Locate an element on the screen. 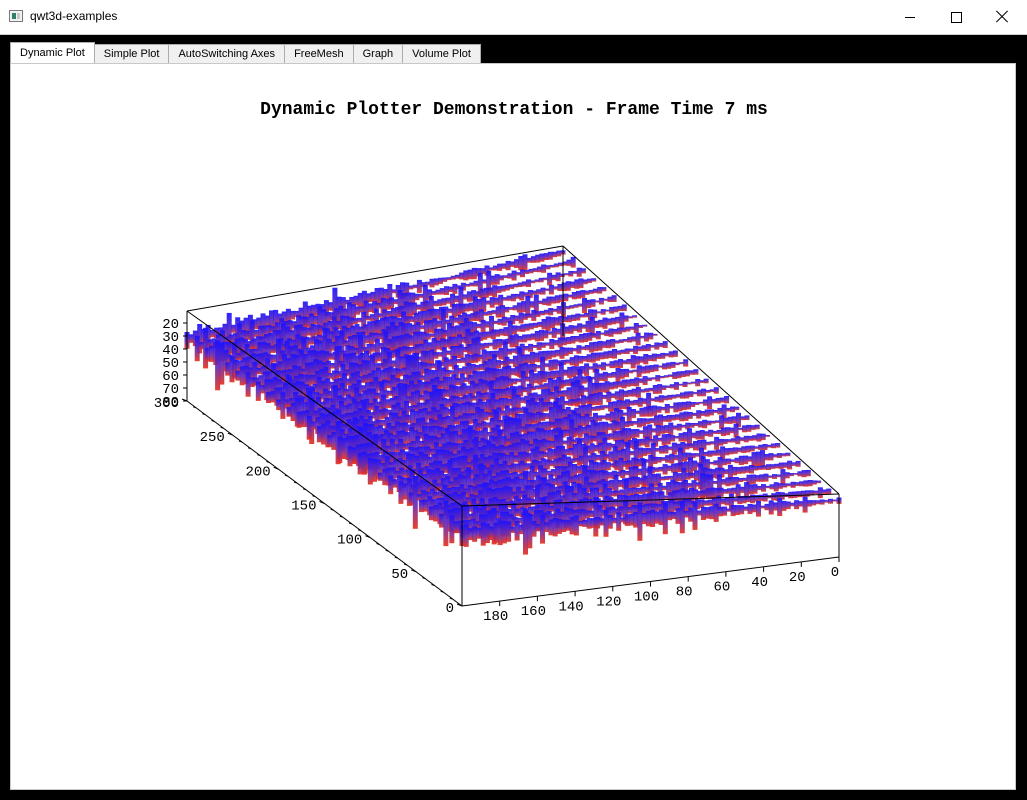  left-axis-tick is located at coordinates (230, 434).